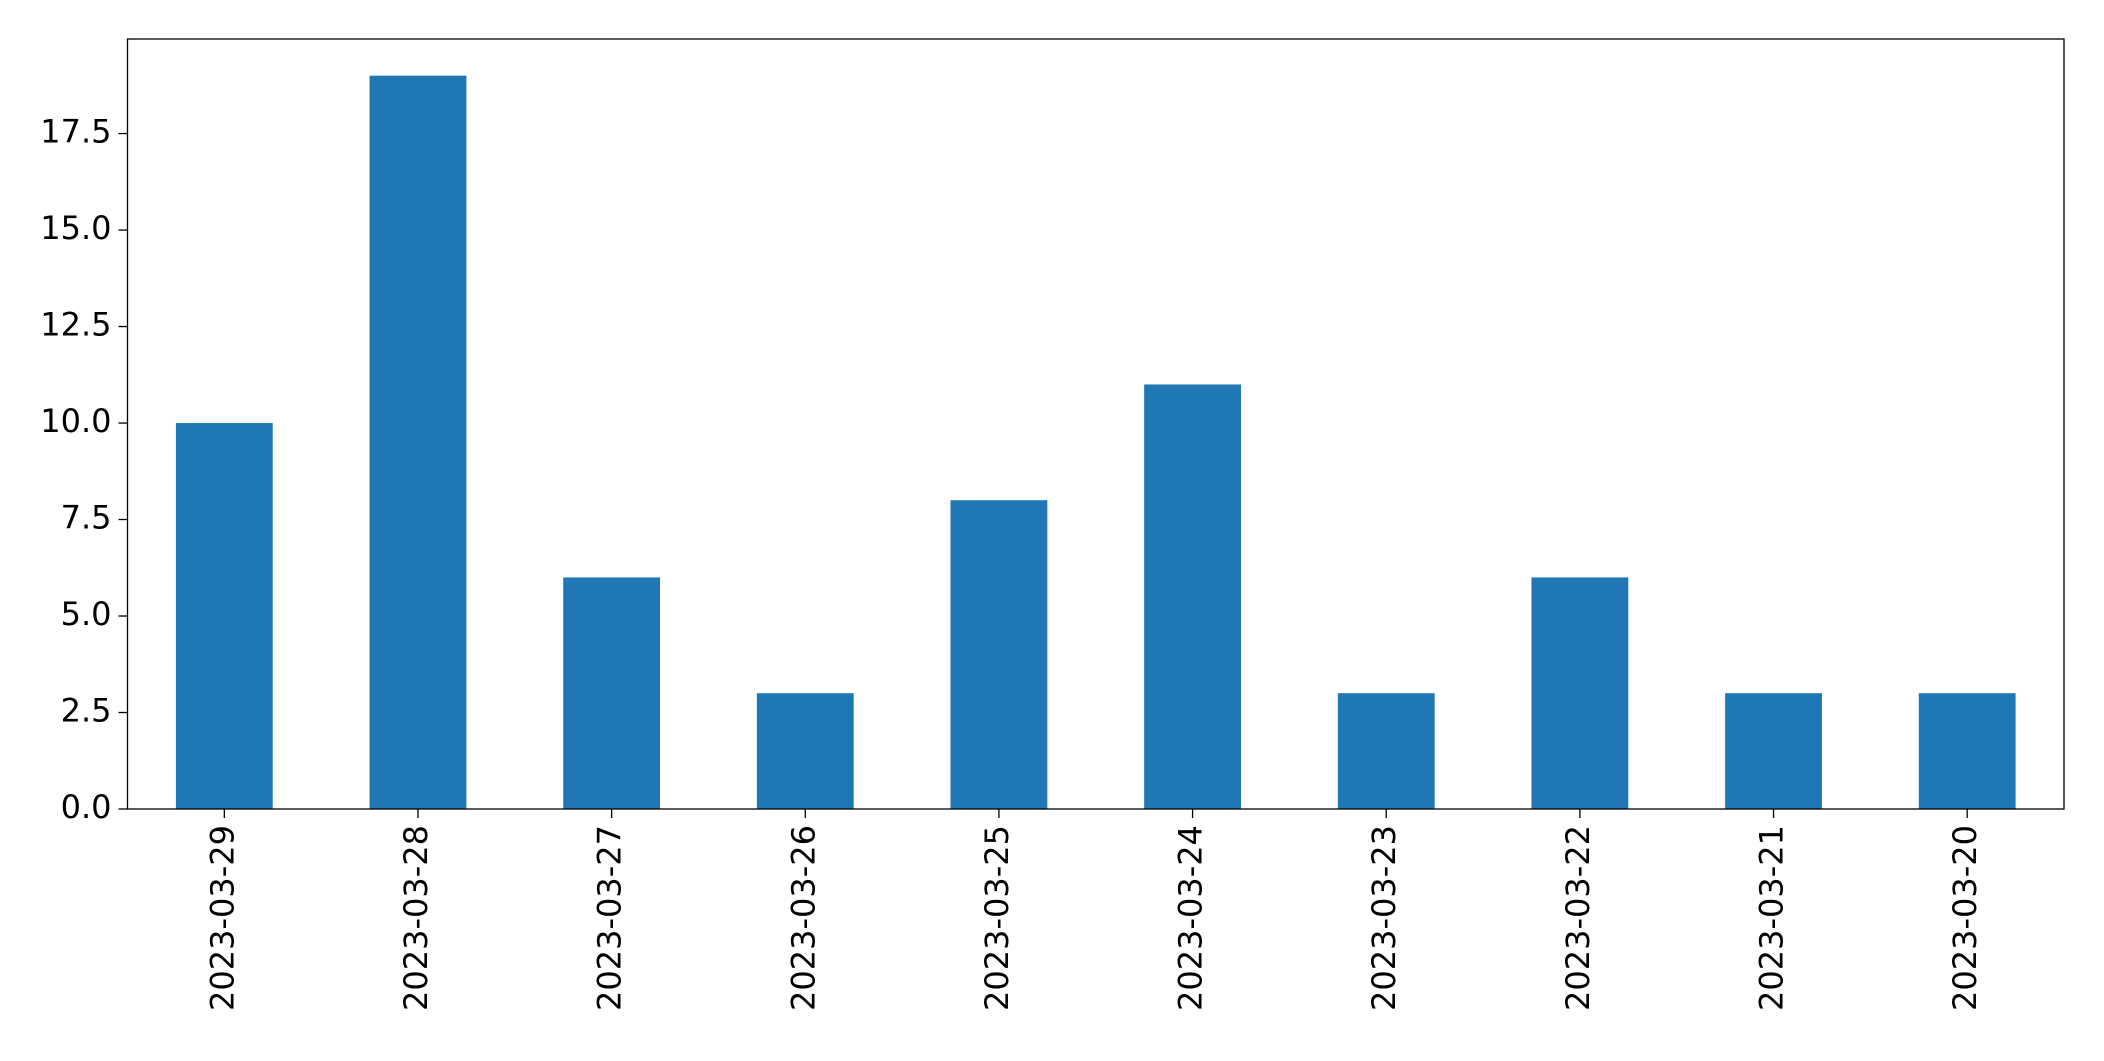 The width and height of the screenshot is (2104, 1061). Describe the element at coordinates (86, 807) in the screenshot. I see `y-tick-label: 0.0` at that location.